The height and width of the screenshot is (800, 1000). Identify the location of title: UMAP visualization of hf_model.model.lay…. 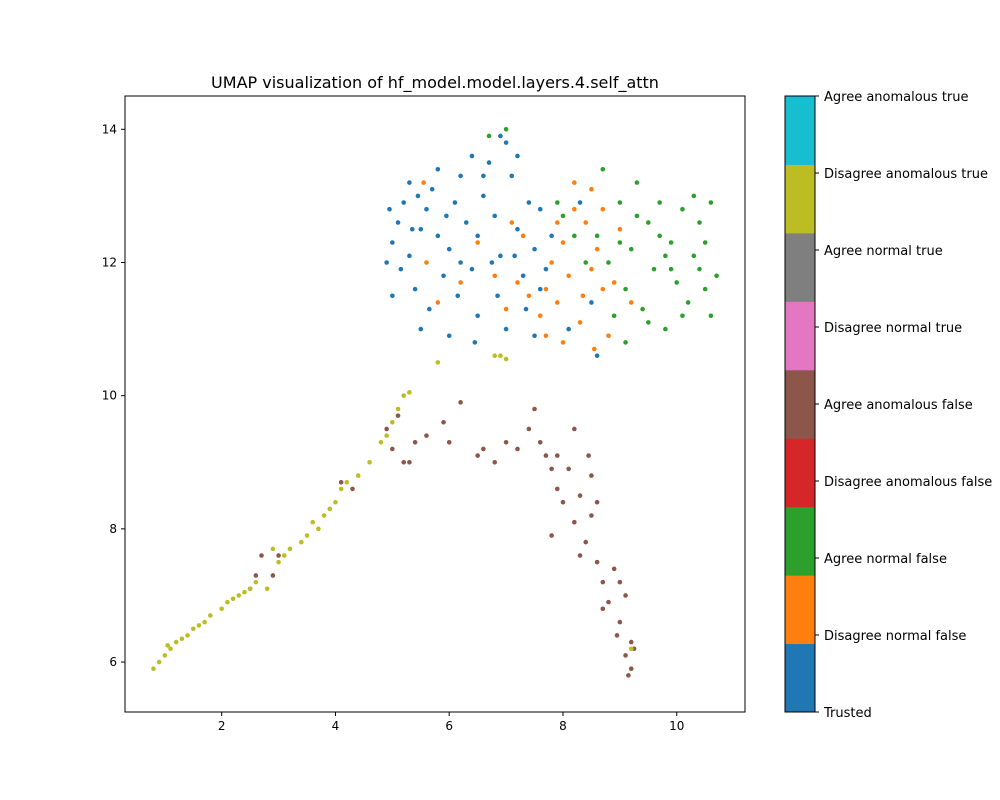
(435, 83).